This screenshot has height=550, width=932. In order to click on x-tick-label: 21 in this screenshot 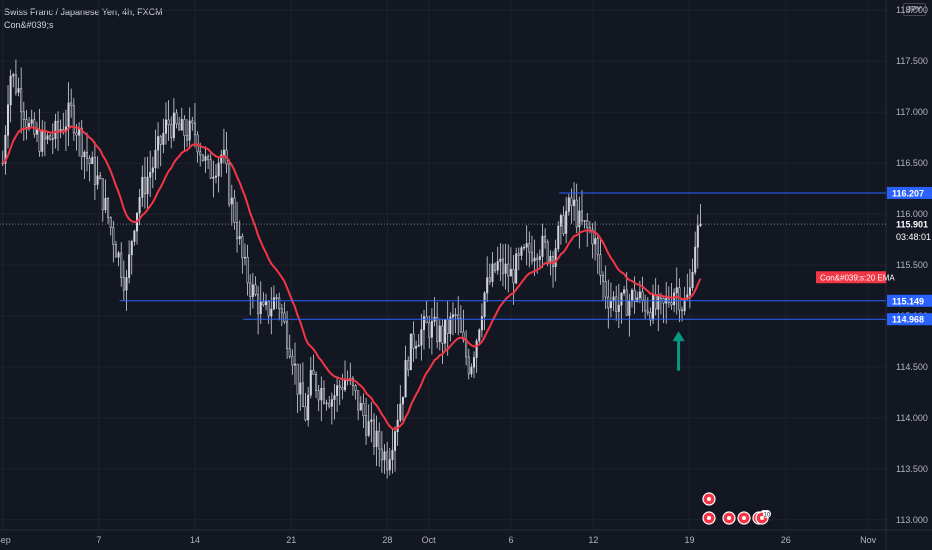, I will do `click(291, 540)`.